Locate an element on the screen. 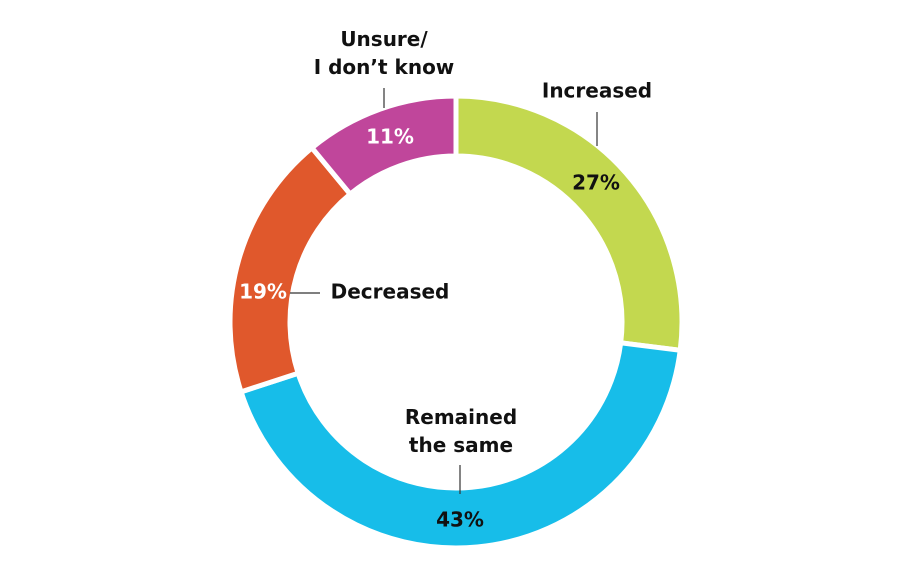 The height and width of the screenshot is (582, 900). value-label: 43% is located at coordinates (460, 520).